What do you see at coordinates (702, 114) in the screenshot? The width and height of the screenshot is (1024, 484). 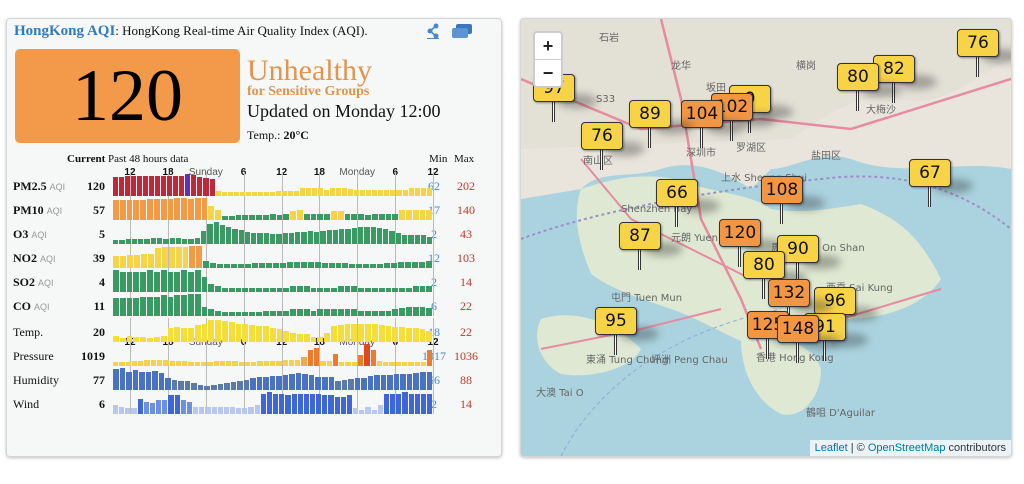 I see `marker-value: 104` at bounding box center [702, 114].